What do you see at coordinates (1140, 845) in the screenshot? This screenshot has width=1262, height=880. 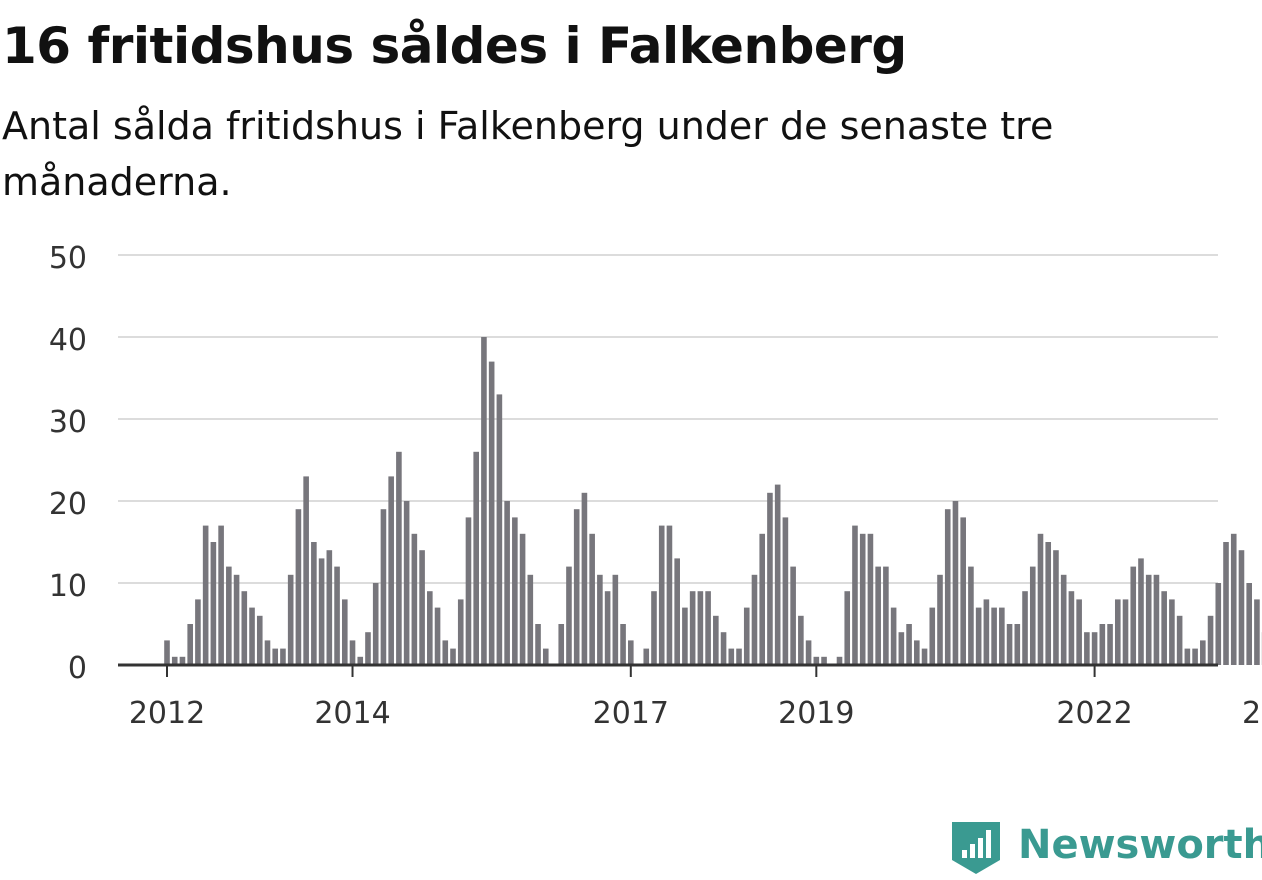 I see `brand-name: Newsworthy` at bounding box center [1140, 845].